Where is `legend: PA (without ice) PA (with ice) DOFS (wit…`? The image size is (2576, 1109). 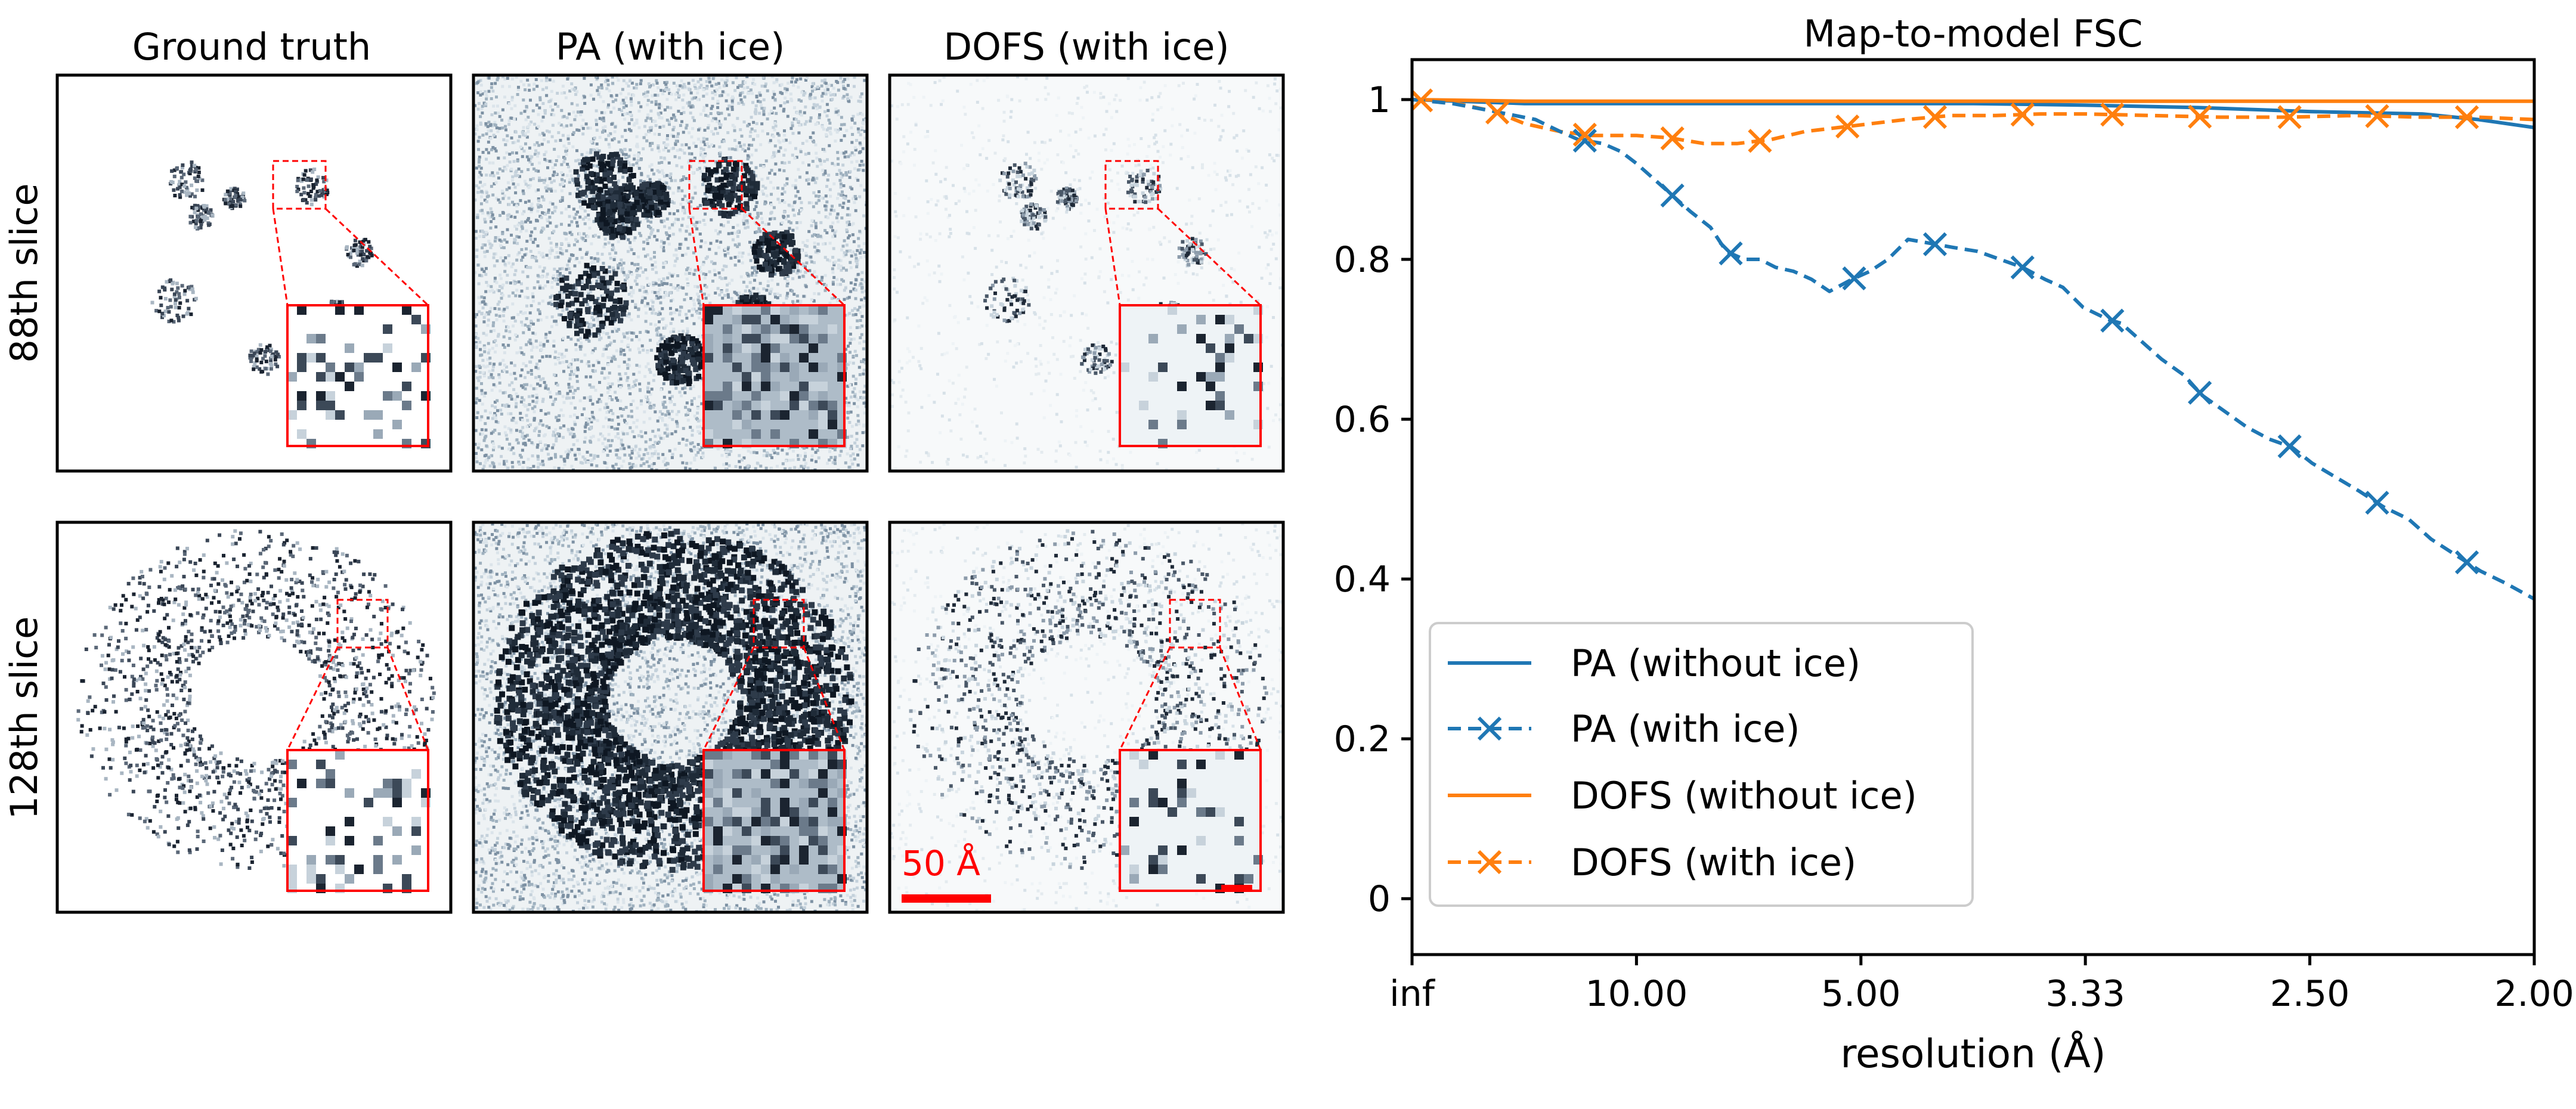 legend: PA (without ice) PA (with ice) DOFS (wit… is located at coordinates (1702, 764).